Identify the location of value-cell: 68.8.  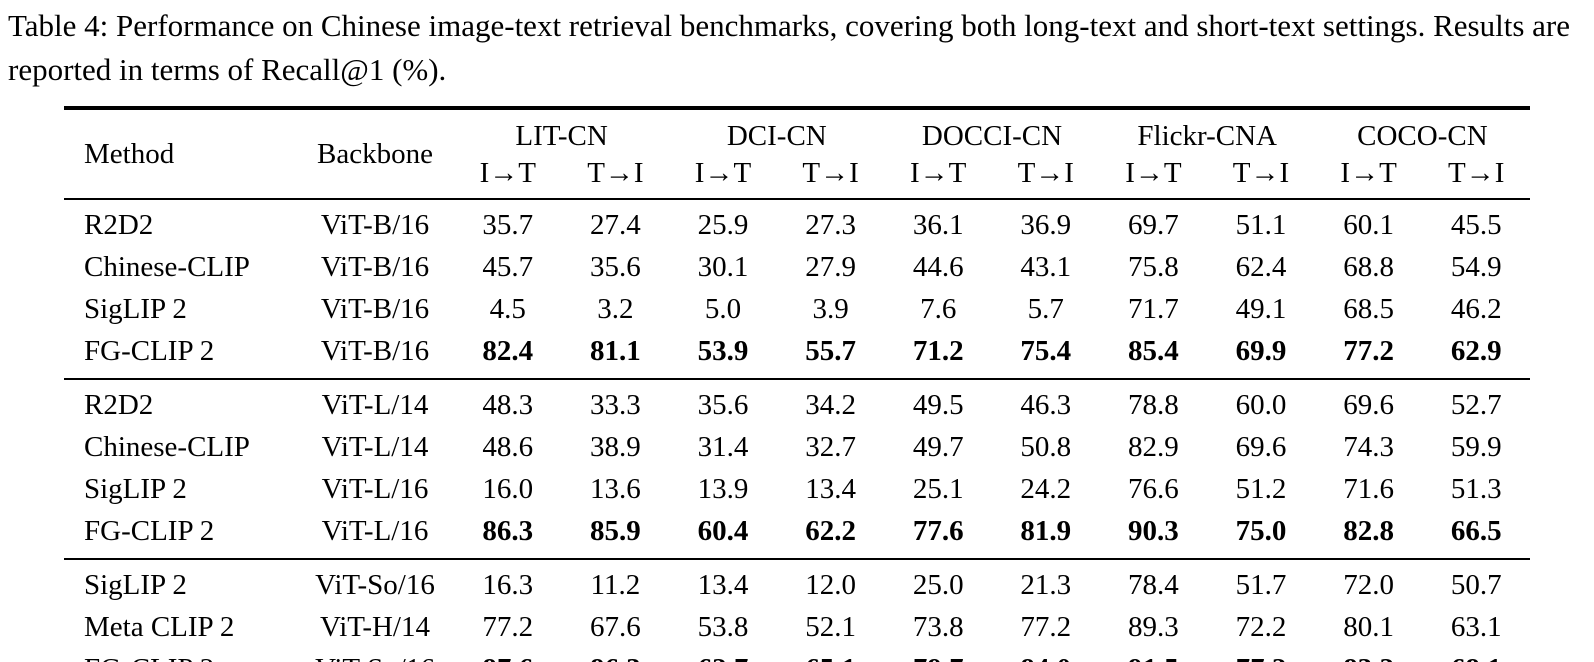
(1368, 267).